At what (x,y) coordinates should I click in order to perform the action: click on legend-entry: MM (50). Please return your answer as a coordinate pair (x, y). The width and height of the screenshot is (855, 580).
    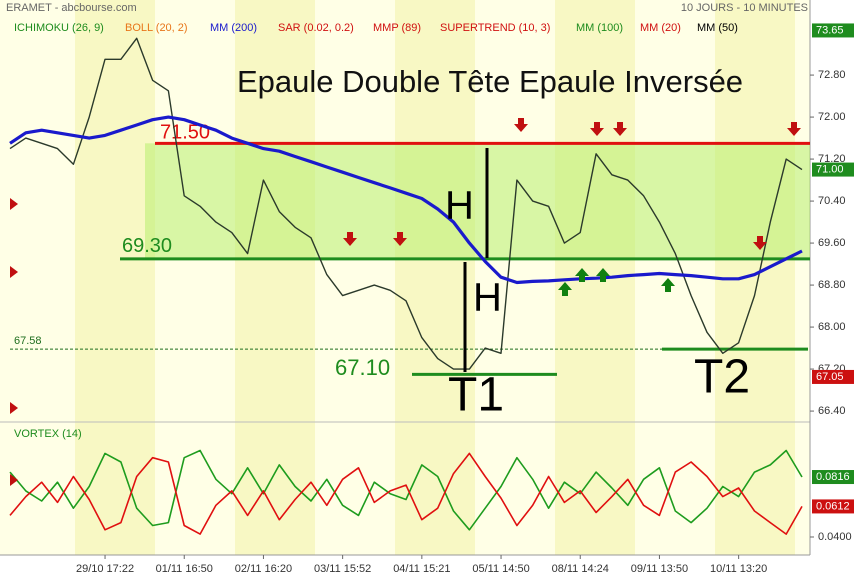
    Looking at the image, I should click on (717, 28).